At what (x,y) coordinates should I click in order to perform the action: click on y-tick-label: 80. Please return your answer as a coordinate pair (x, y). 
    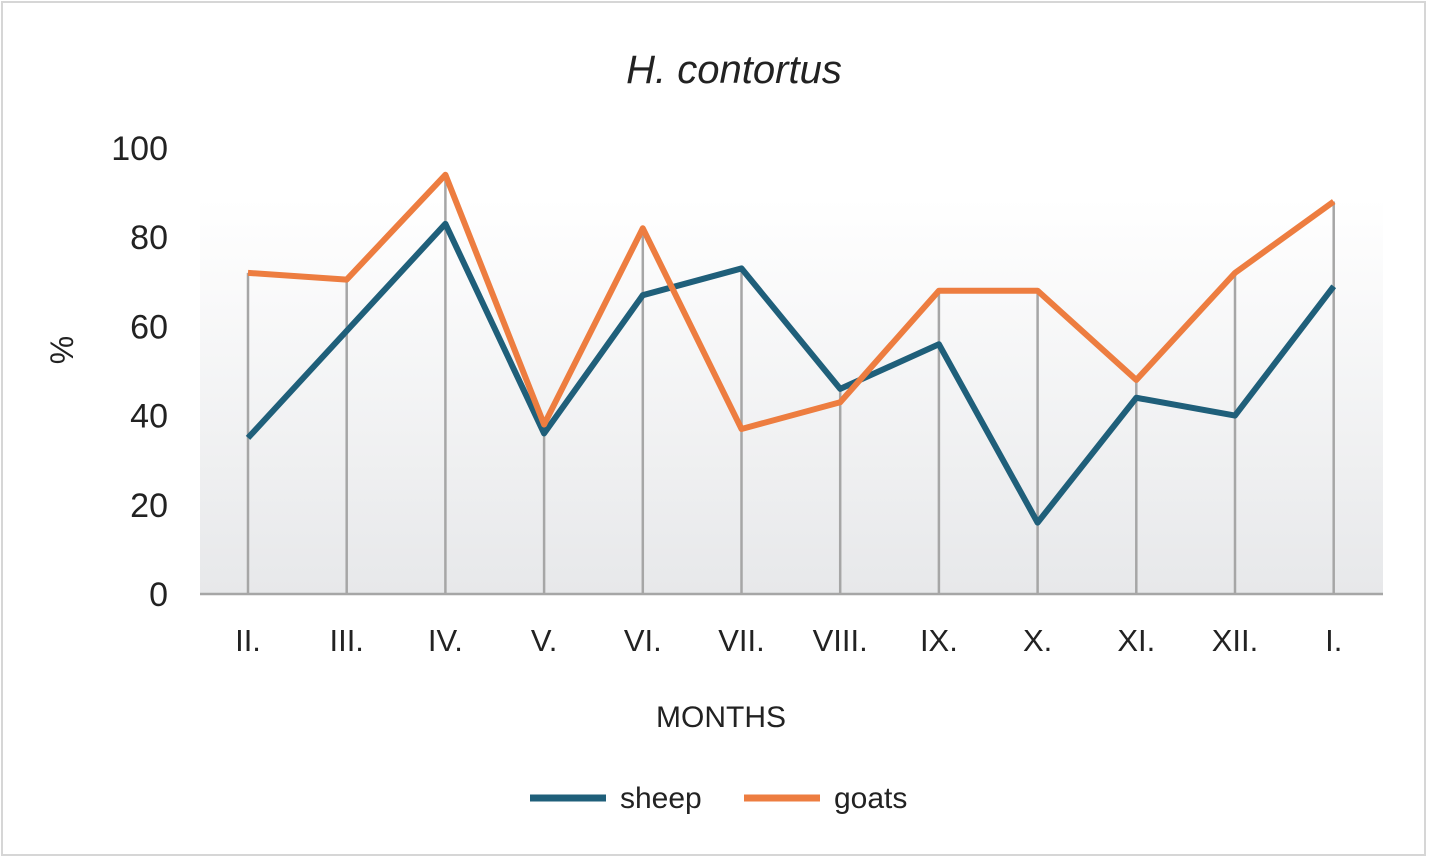
    Looking at the image, I should click on (149, 238).